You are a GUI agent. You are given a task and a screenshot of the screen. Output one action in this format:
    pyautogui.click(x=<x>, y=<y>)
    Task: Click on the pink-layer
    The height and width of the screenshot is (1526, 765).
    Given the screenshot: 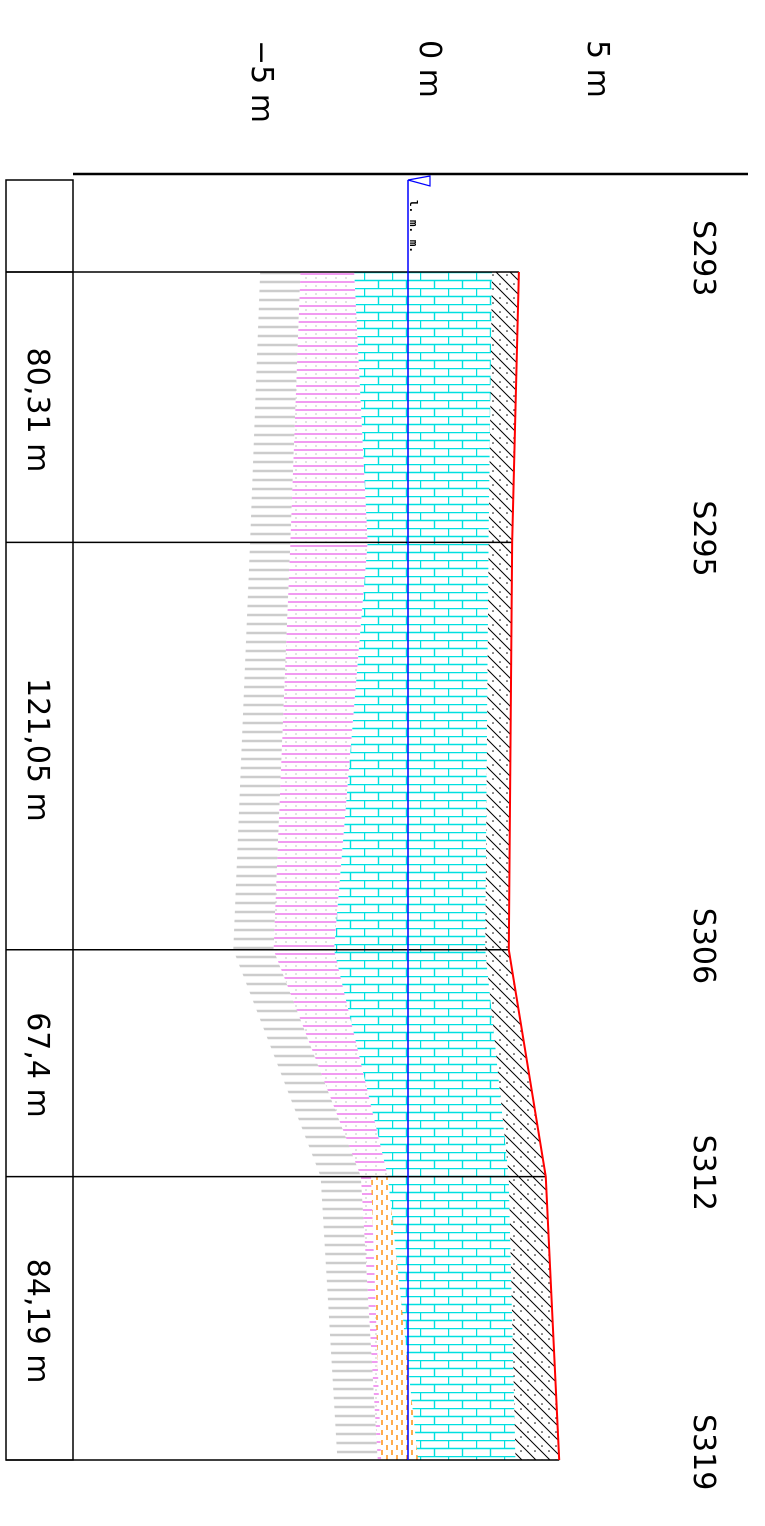 What is the action you would take?
    pyautogui.click(x=346, y=866)
    